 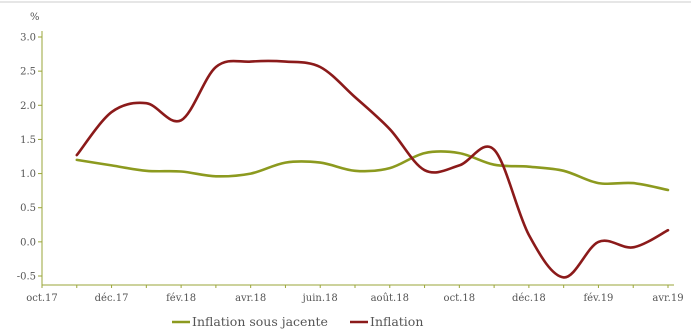 I want to click on y-tick-label: 1.0, so click(x=28, y=174).